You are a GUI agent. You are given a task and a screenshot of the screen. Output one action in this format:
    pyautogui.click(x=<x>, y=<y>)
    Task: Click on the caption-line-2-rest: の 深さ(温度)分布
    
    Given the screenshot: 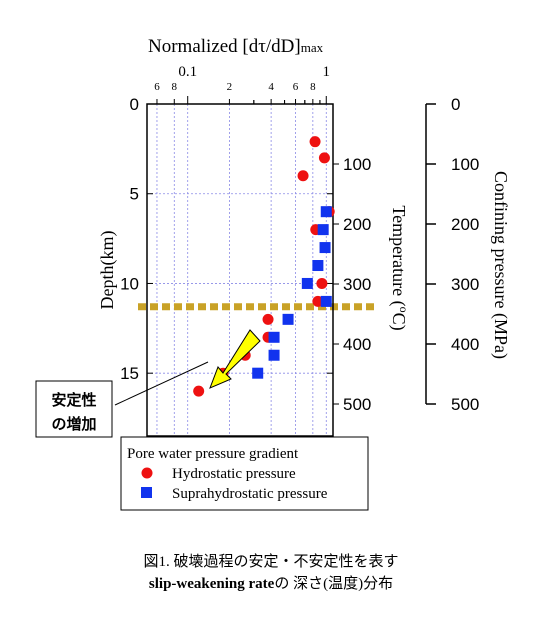 What is the action you would take?
    pyautogui.click(x=334, y=584)
    